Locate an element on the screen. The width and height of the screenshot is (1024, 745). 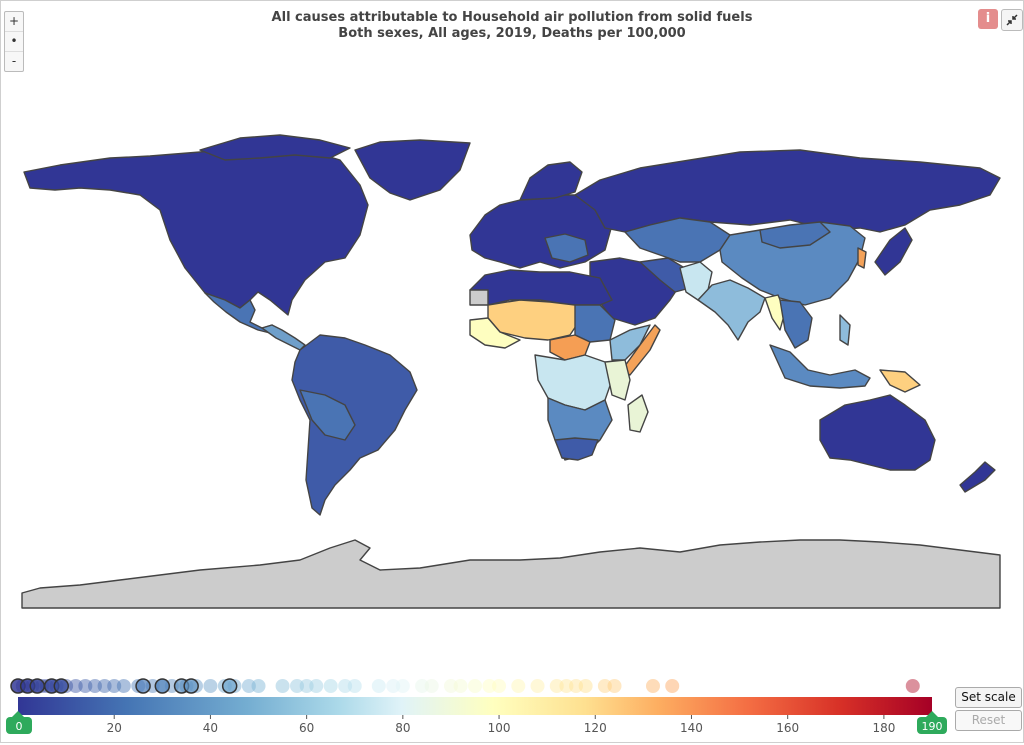
zoom-in-button: + is located at coordinates (14, 22).